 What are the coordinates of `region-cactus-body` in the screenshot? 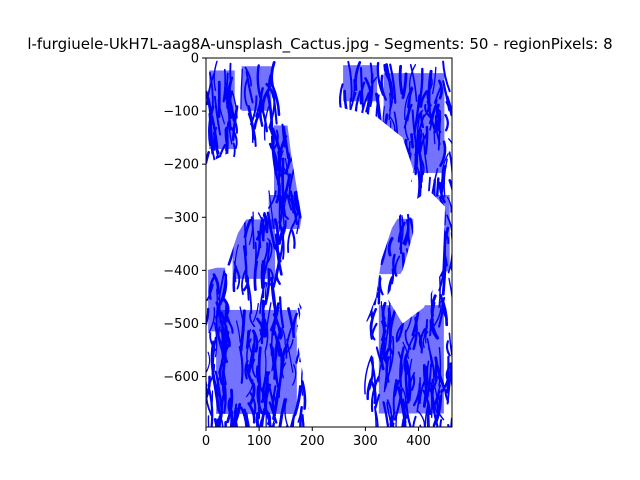 It's located at (349, 263).